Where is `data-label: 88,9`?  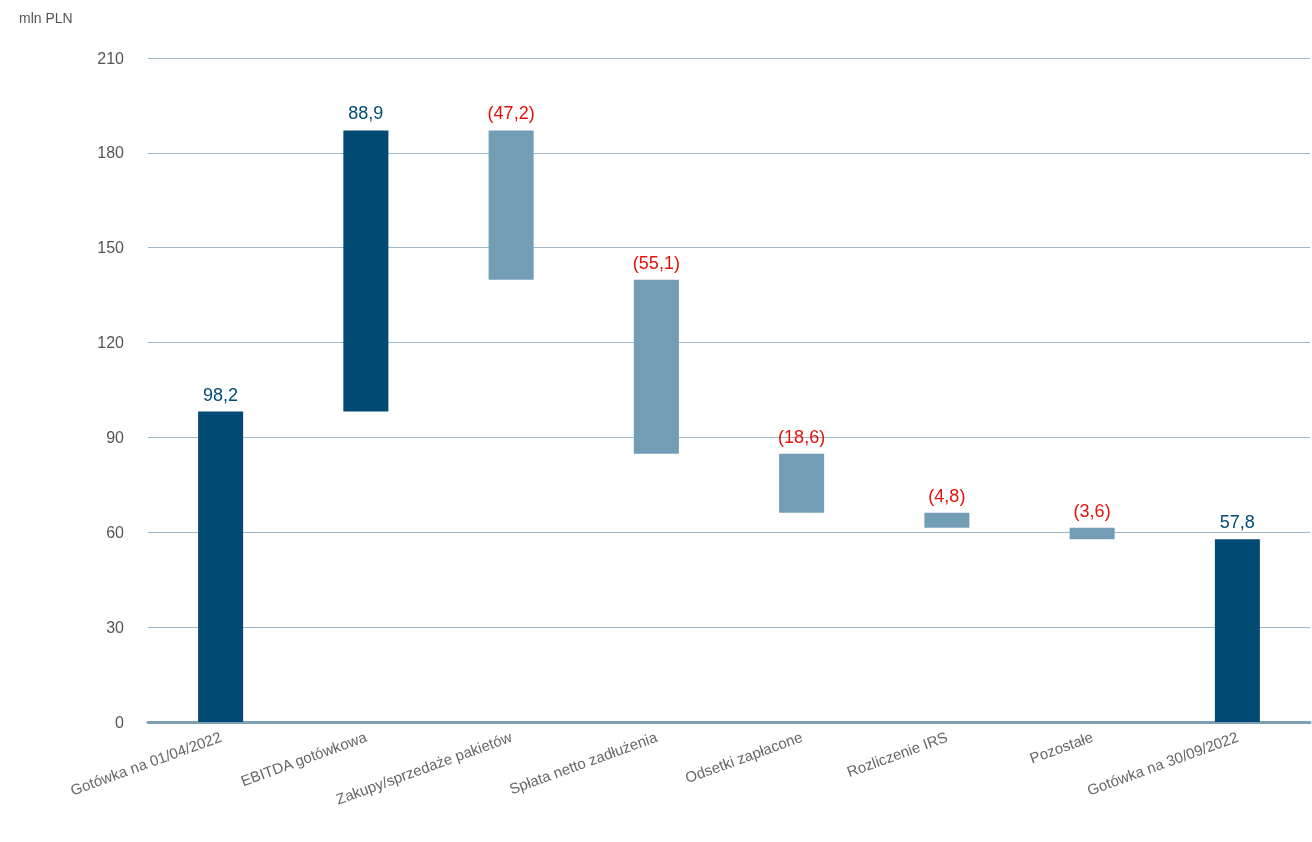 data-label: 88,9 is located at coordinates (366, 113).